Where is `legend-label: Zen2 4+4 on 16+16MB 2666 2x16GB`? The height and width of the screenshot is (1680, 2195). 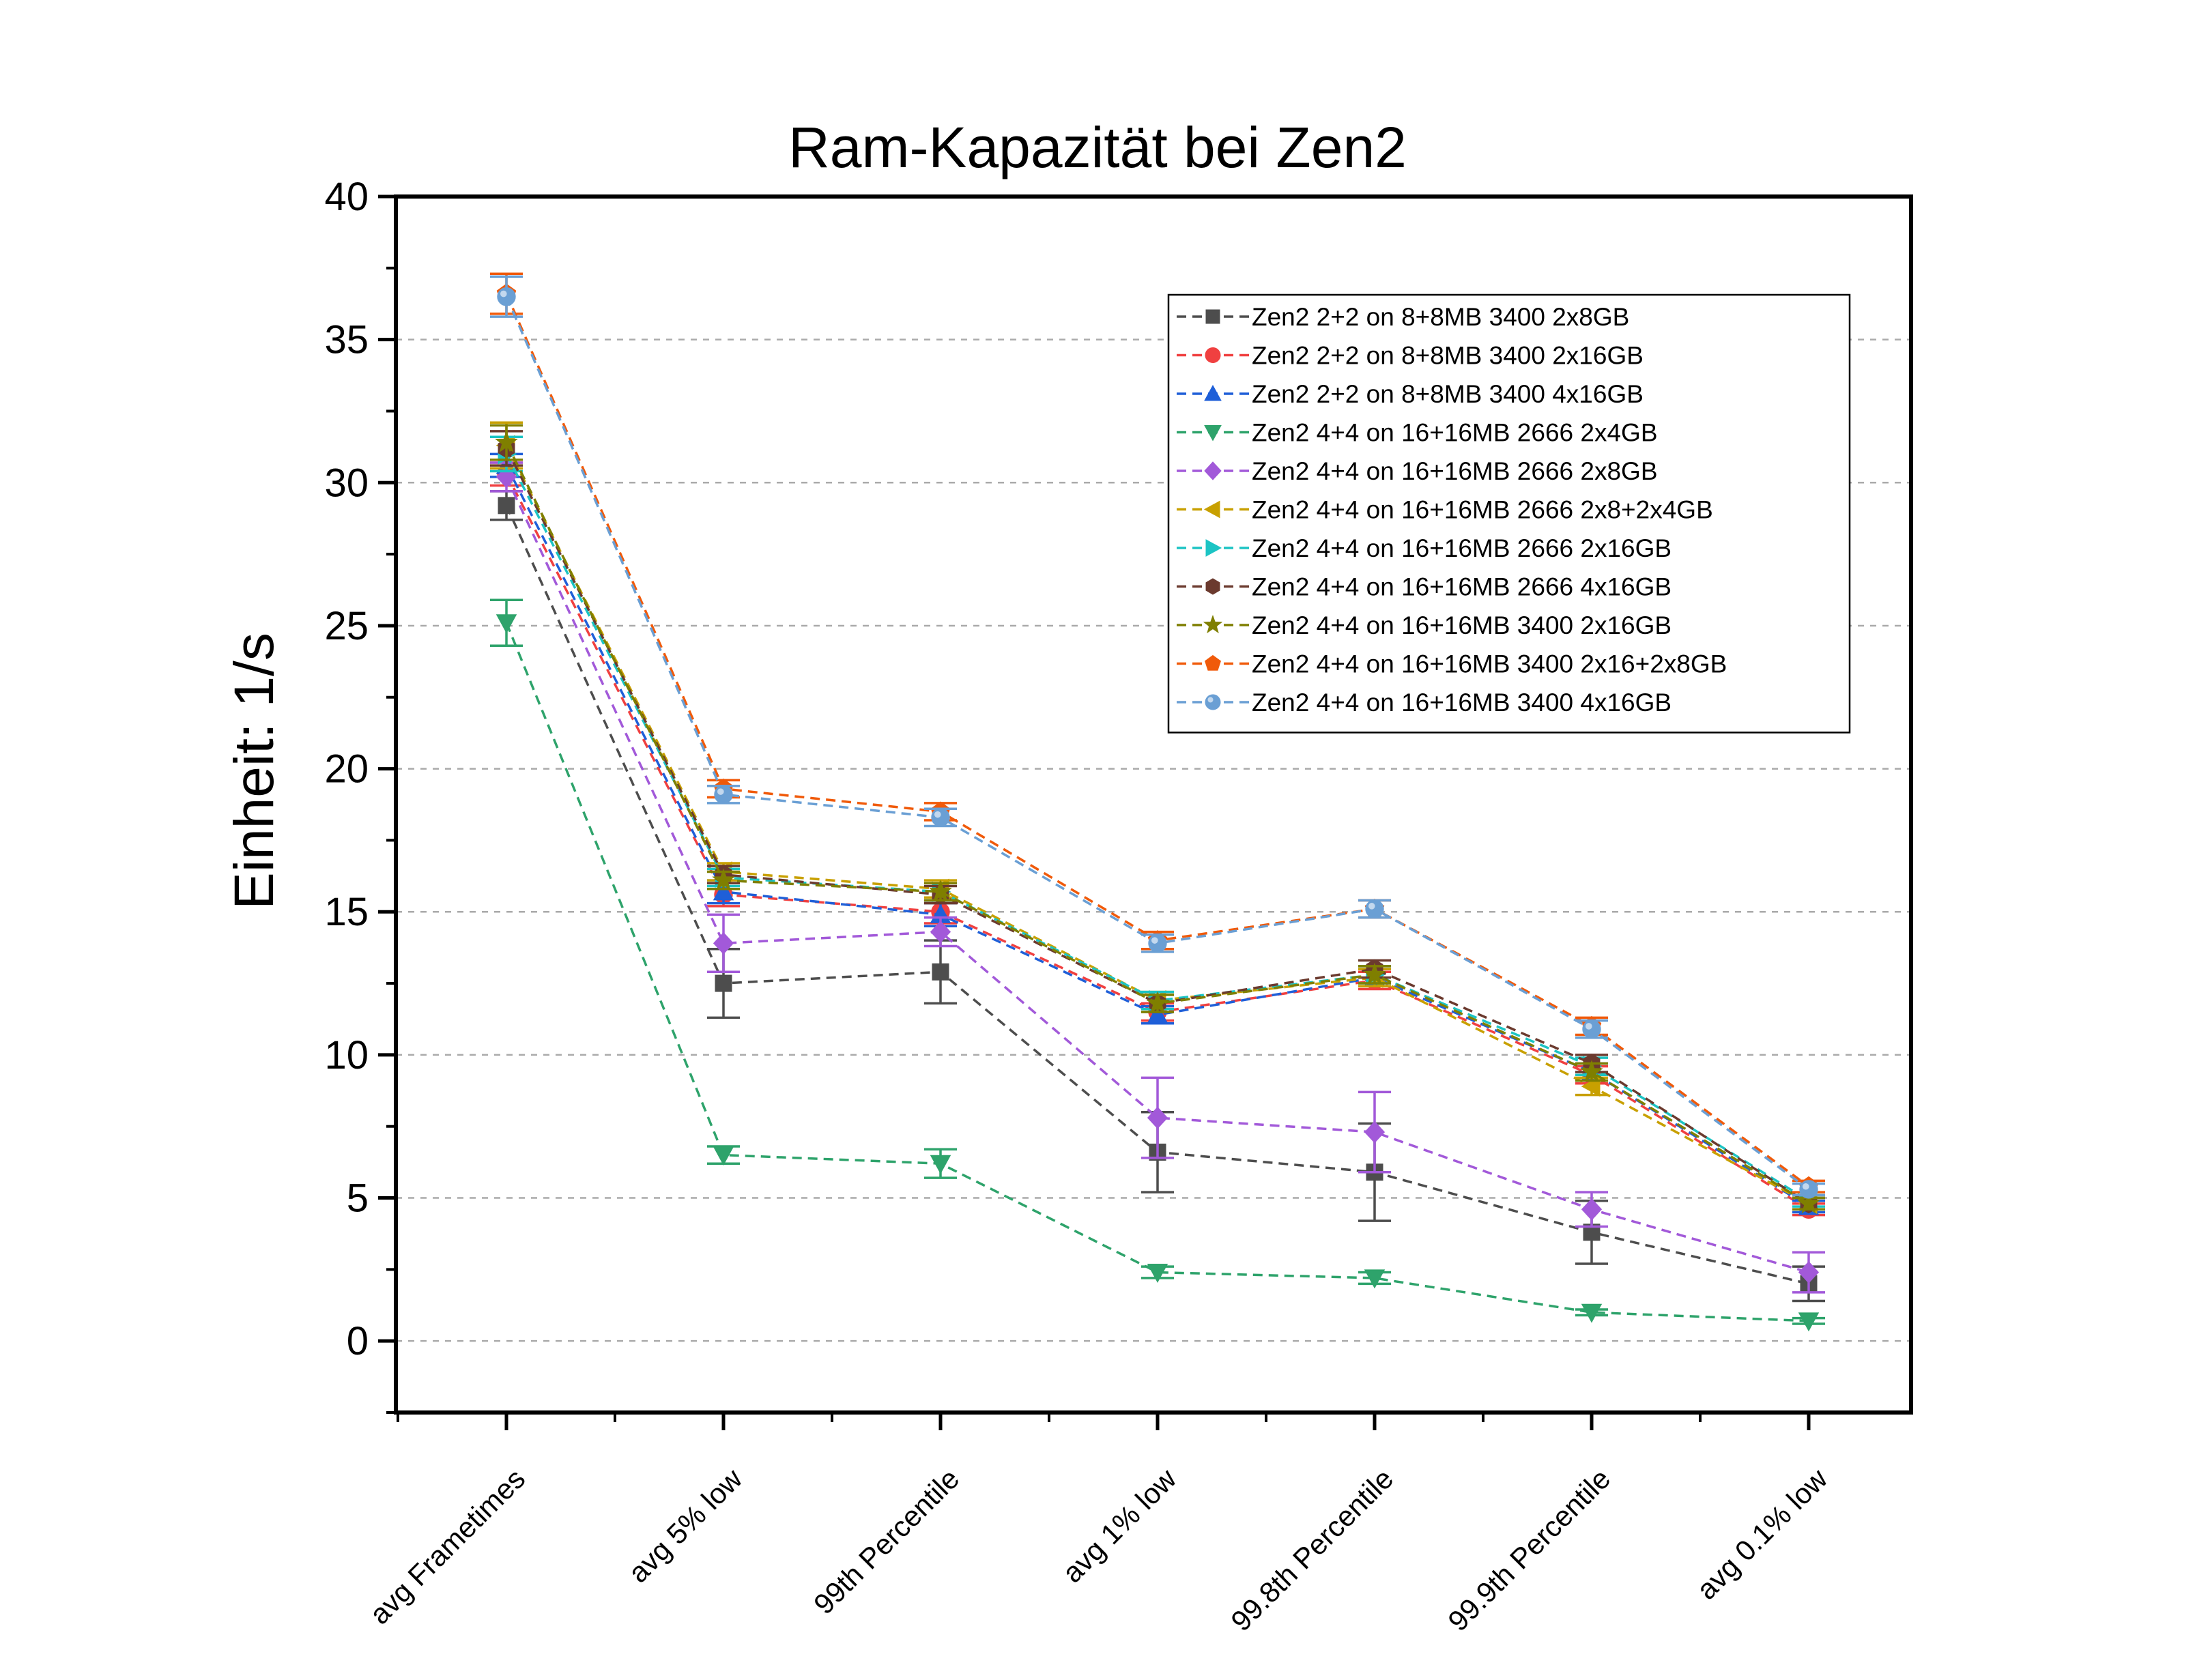 legend-label: Zen2 4+4 on 16+16MB 2666 2x16GB is located at coordinates (1462, 548).